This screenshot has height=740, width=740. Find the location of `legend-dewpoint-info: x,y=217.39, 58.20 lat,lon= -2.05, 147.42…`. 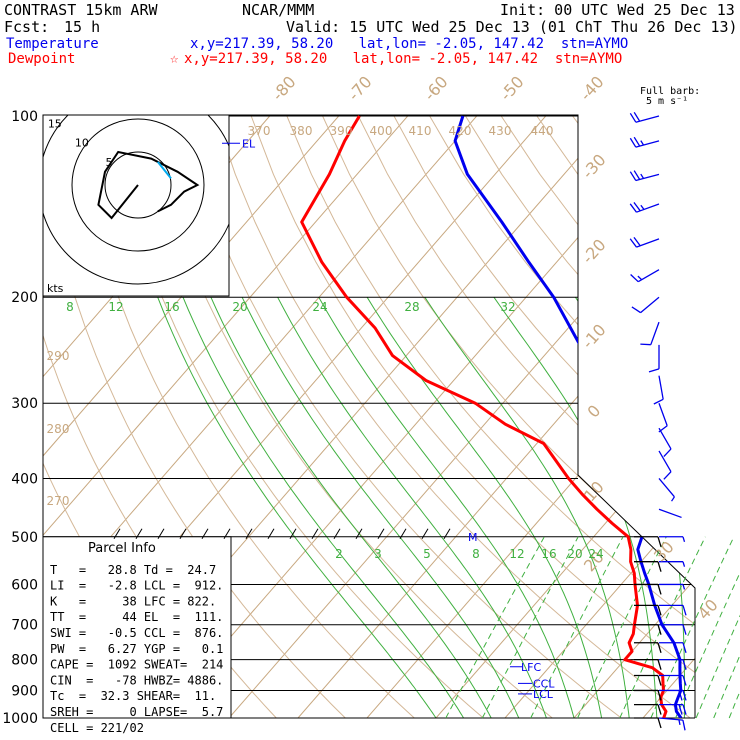

legend-dewpoint-info: x,y=217.39, 58.20 lat,lon= -2.05, 147.42… is located at coordinates (403, 59).